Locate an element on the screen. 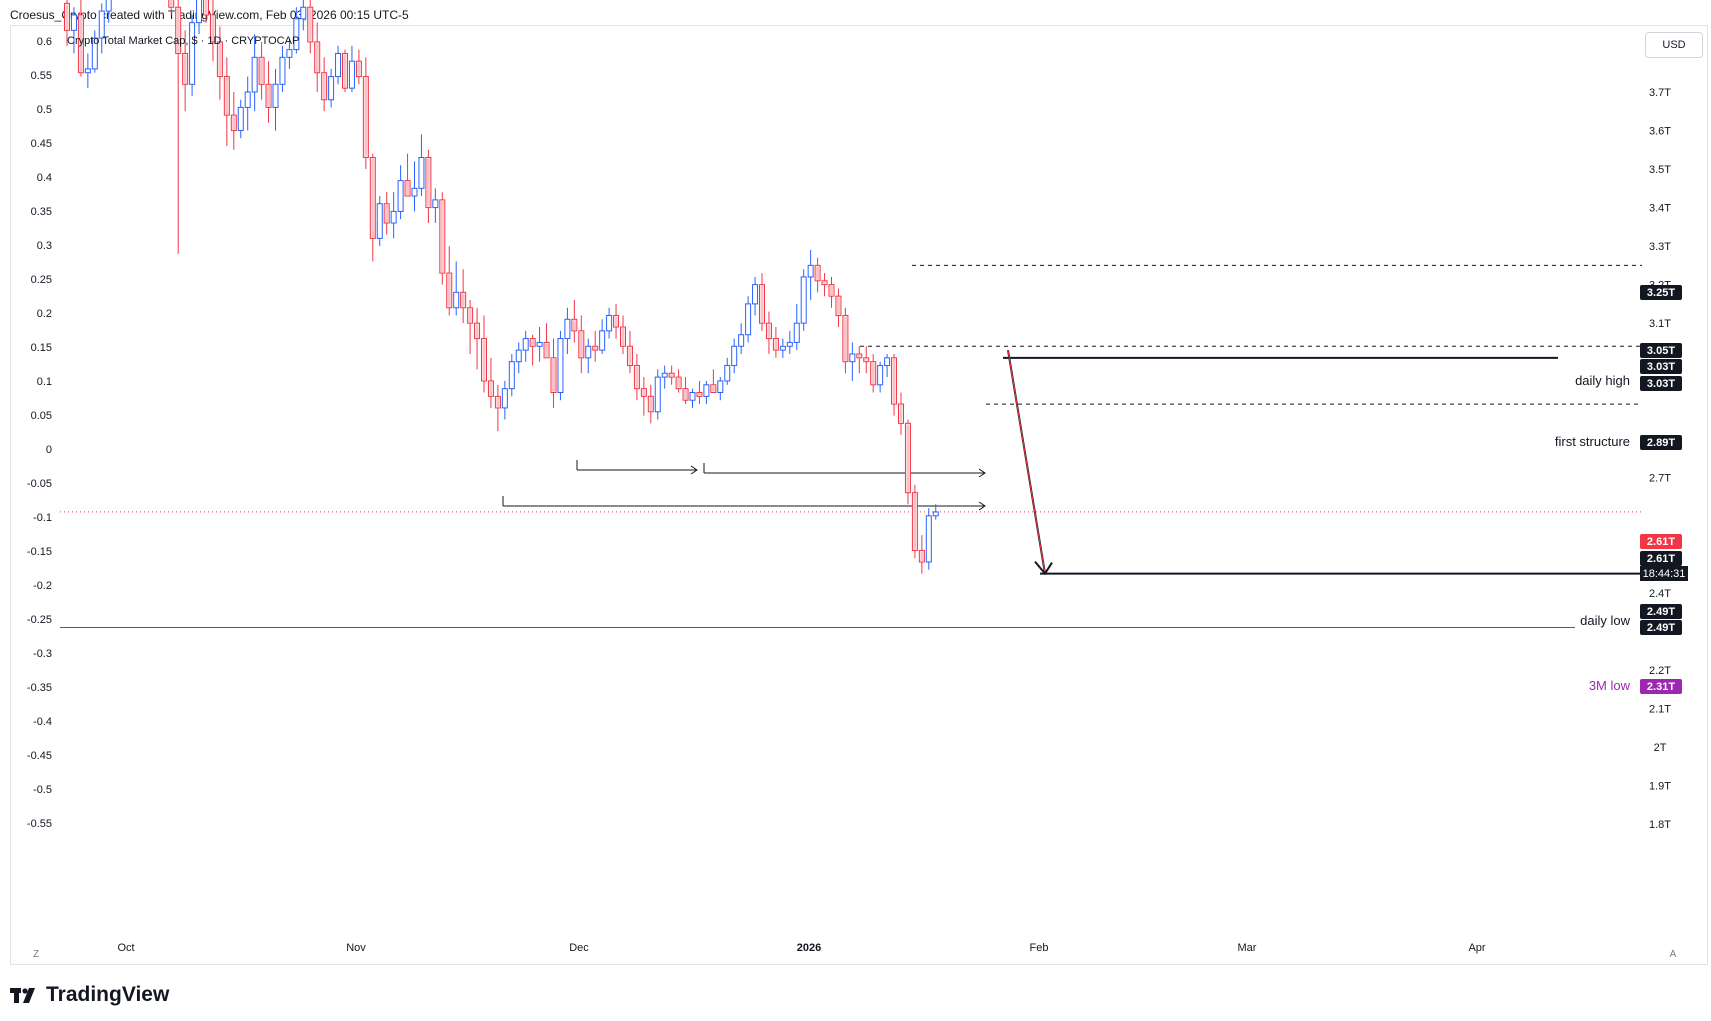 The height and width of the screenshot is (1021, 1711). left-axis-tick: -0.55 is located at coordinates (39, 824).